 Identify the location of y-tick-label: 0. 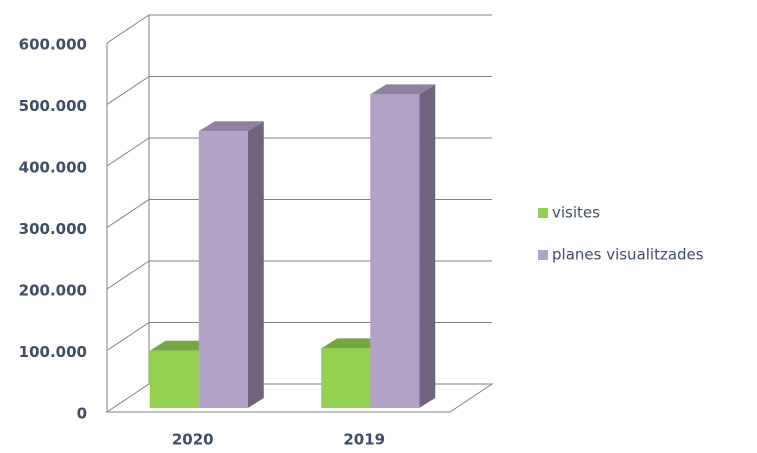
(82, 414).